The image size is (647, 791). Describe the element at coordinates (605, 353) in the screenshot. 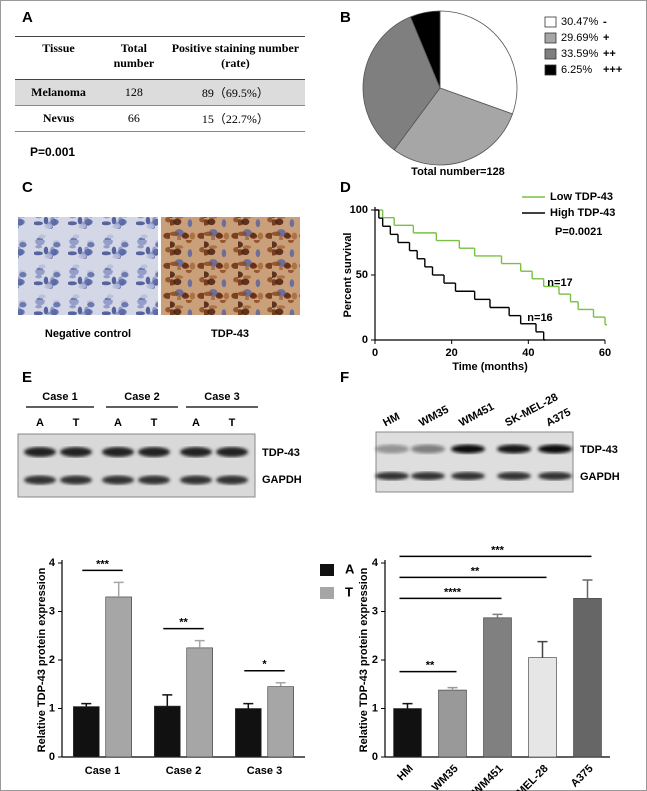

I see `x-tick-label: 60` at that location.